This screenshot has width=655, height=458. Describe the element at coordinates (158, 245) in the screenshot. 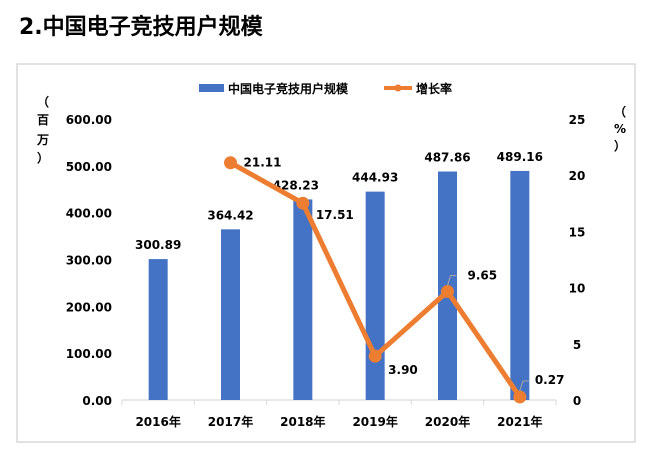

I see `bar-data-label: 300.89` at that location.